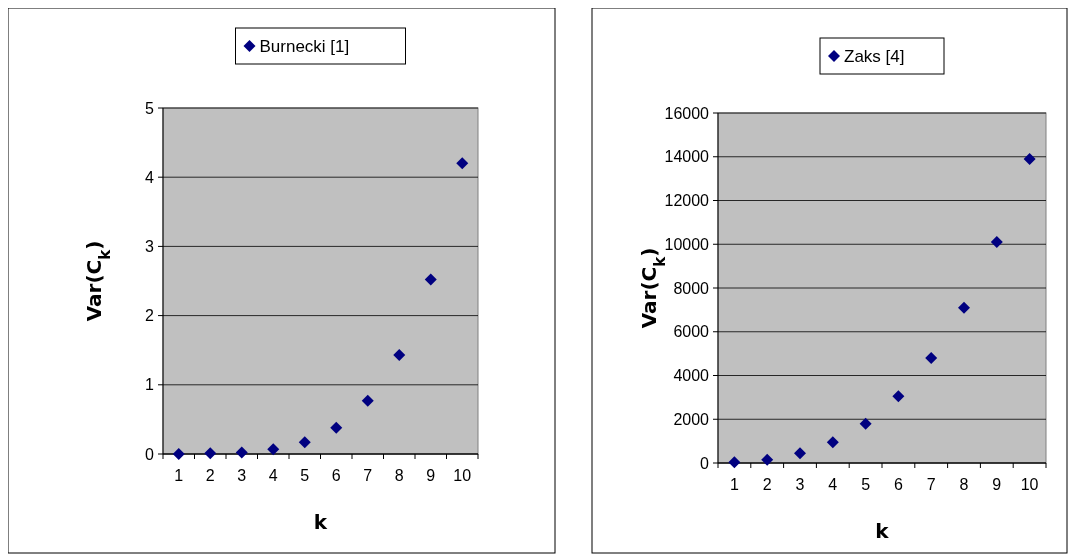 Image resolution: width=1075 pixels, height=555 pixels. What do you see at coordinates (150, 108) in the screenshot?
I see `y-tick-label: 5` at bounding box center [150, 108].